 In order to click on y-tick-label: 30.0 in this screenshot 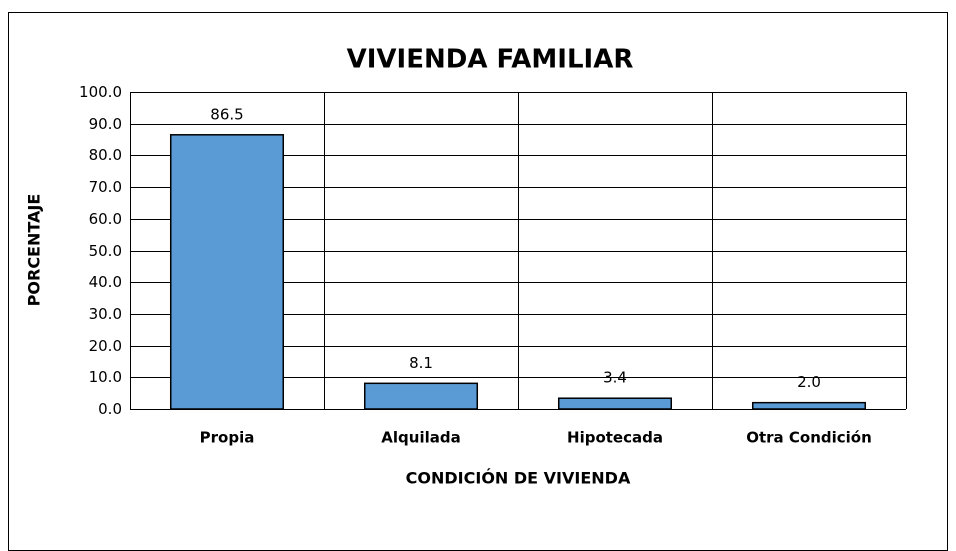, I will do `click(105, 314)`.